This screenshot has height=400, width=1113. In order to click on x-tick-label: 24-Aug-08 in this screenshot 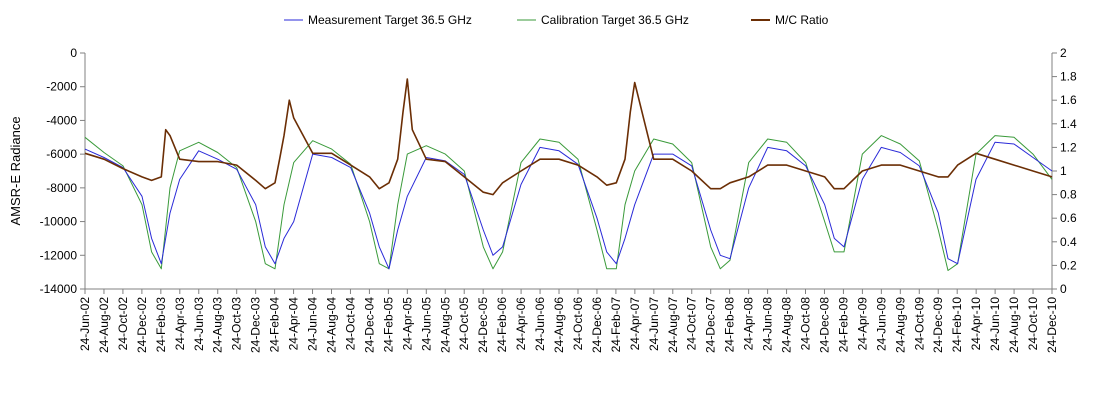, I will do `click(787, 325)`.